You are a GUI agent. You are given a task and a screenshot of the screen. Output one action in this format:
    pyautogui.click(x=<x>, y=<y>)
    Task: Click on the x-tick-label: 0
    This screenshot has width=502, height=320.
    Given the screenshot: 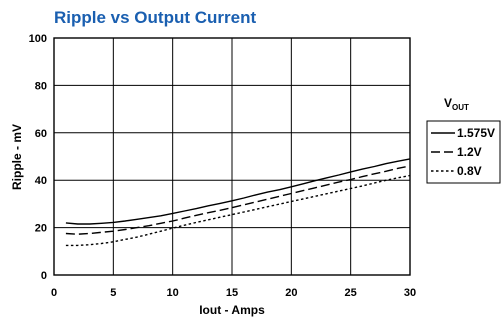 What is the action you would take?
    pyautogui.click(x=54, y=293)
    